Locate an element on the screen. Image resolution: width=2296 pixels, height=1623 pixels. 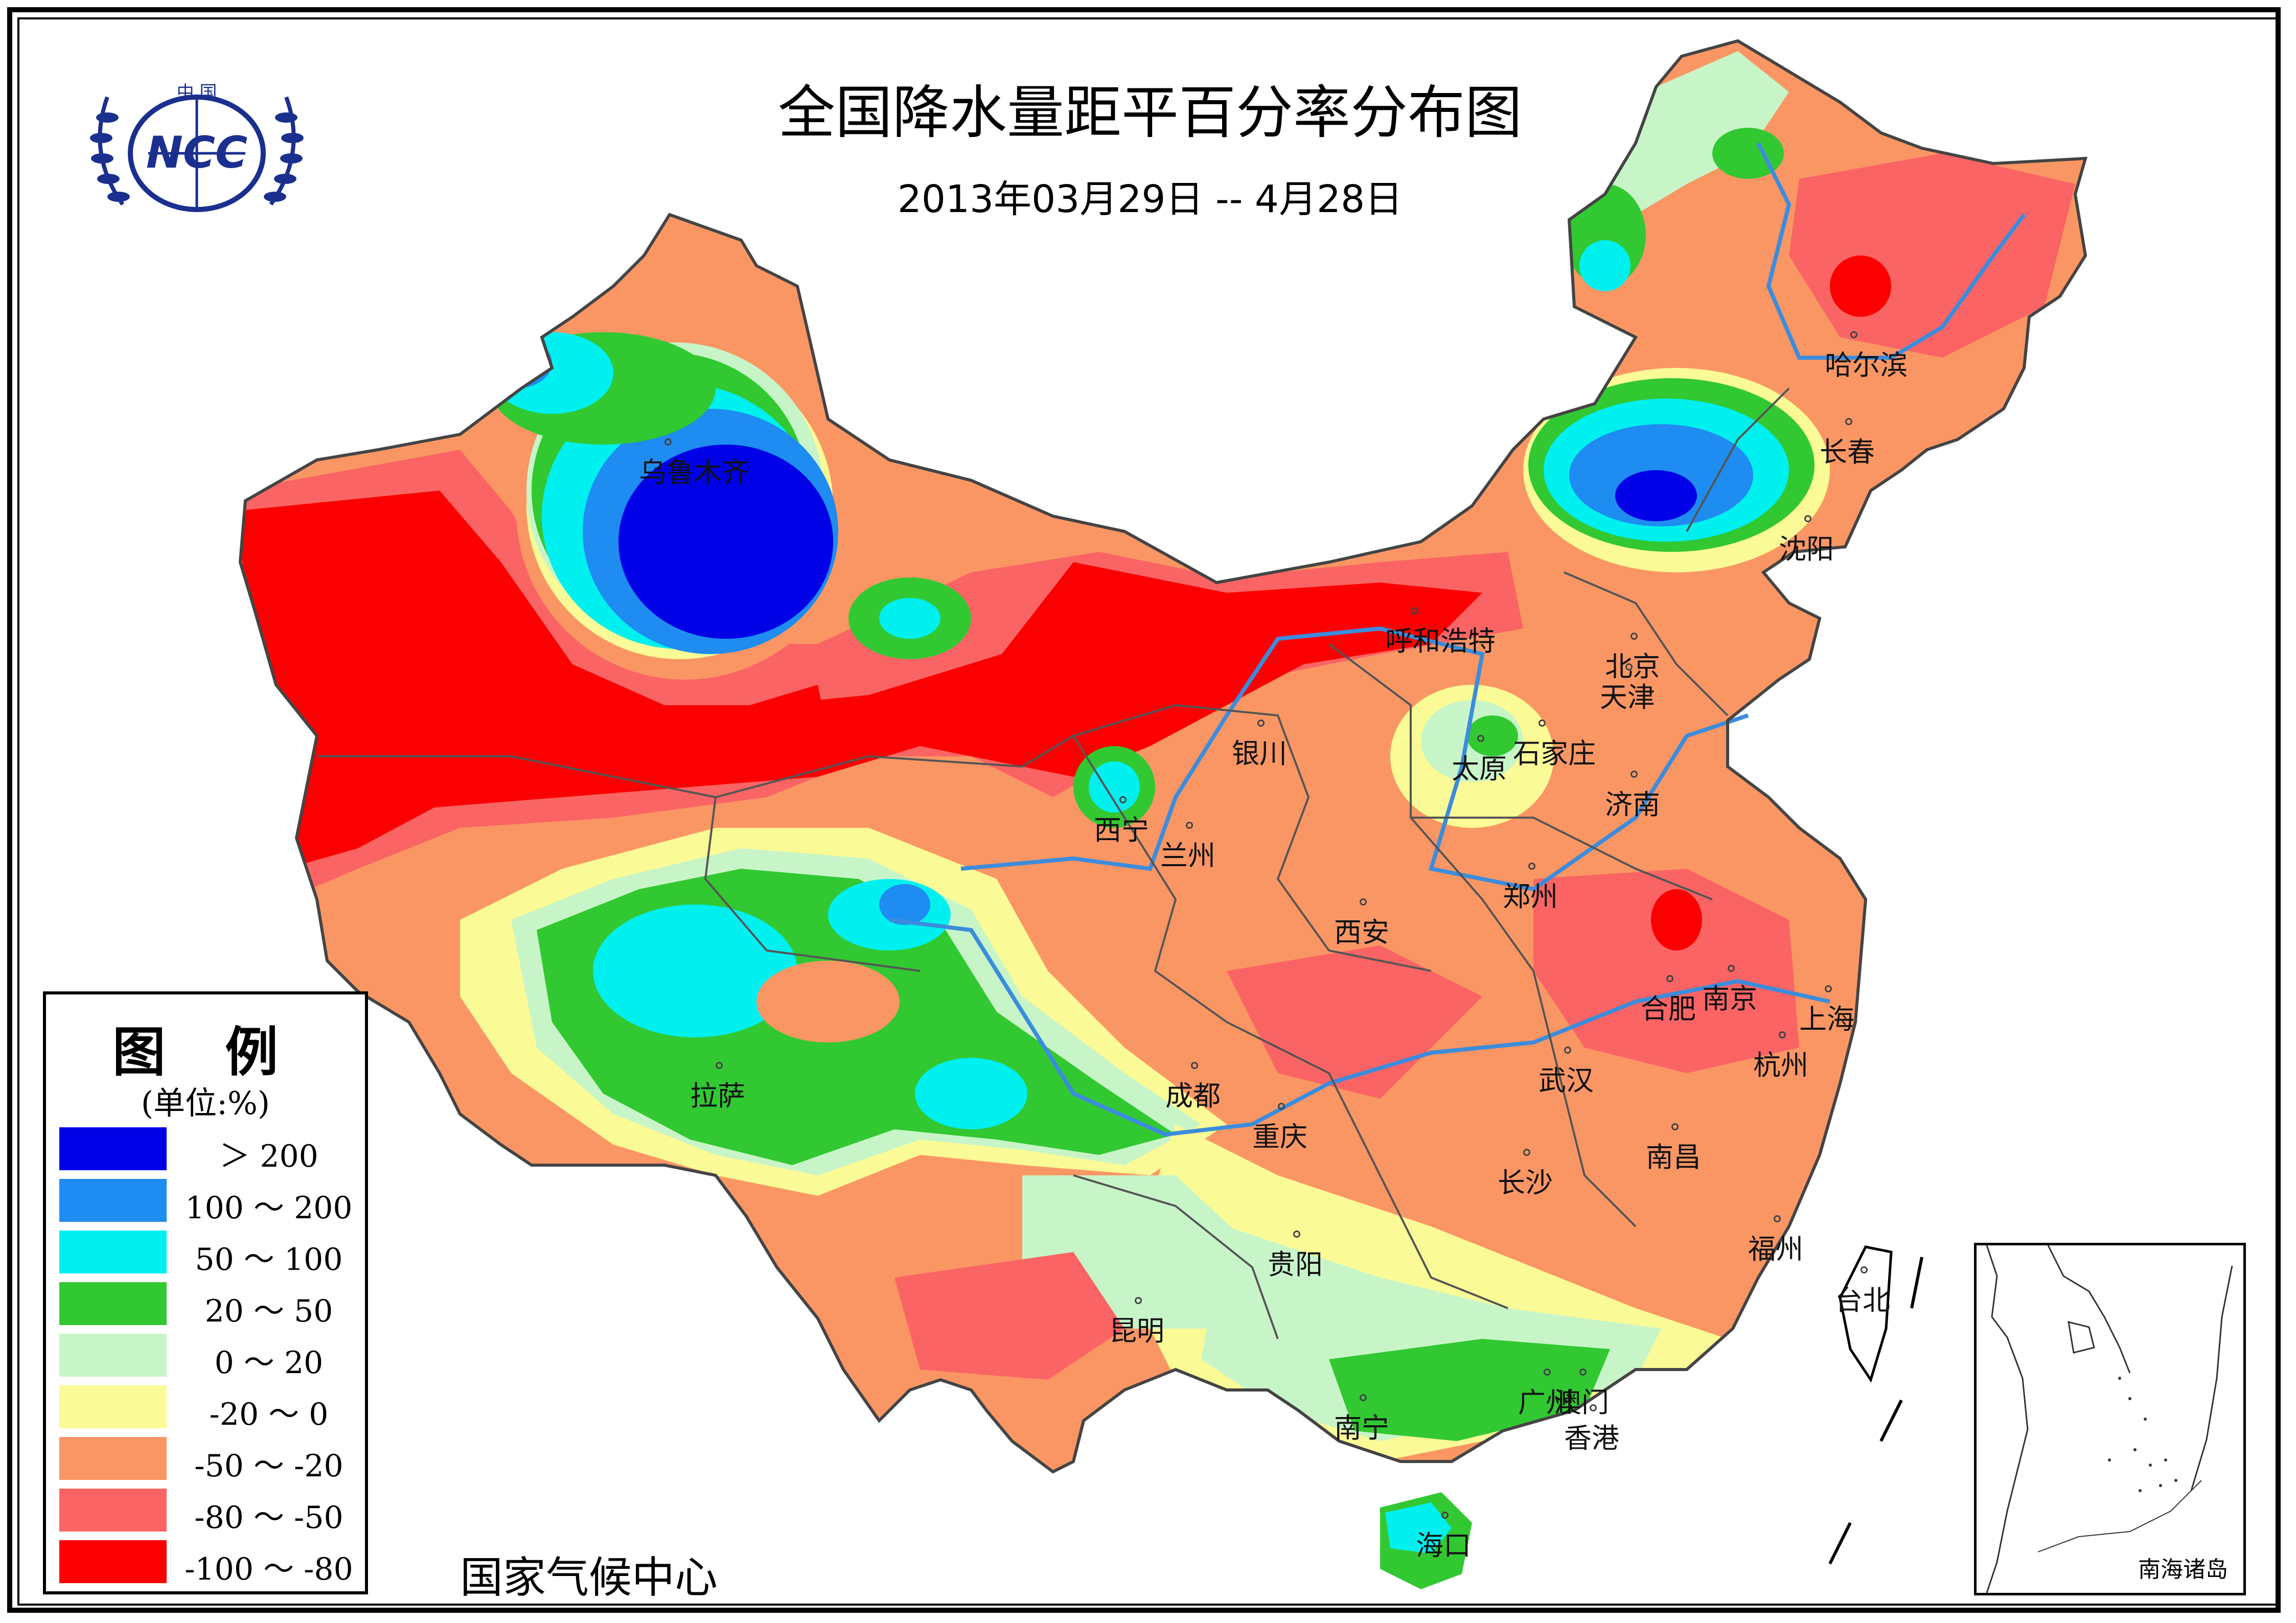
city-label: 乌鲁木齐 is located at coordinates (694, 472).